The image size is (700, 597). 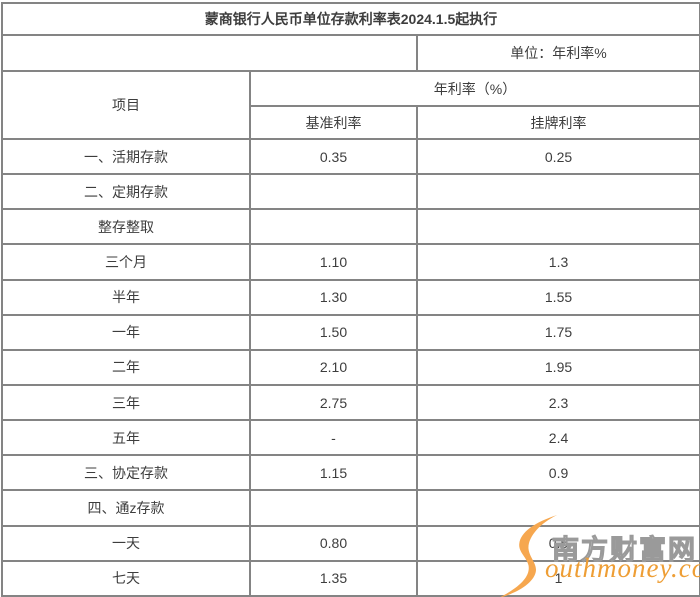 I want to click on cell-base-rate: 1.50, so click(x=333, y=332).